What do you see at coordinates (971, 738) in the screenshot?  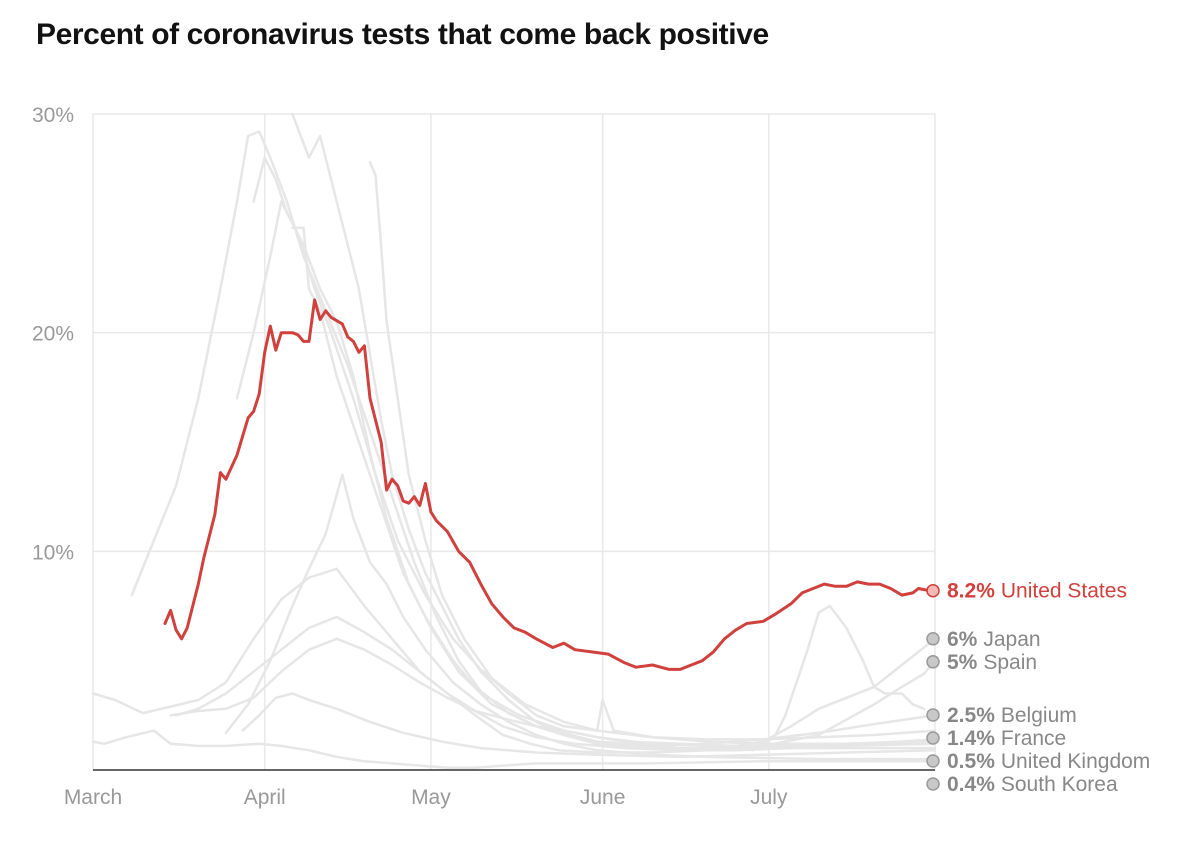 I see `end-value-france: 1.4%` at bounding box center [971, 738].